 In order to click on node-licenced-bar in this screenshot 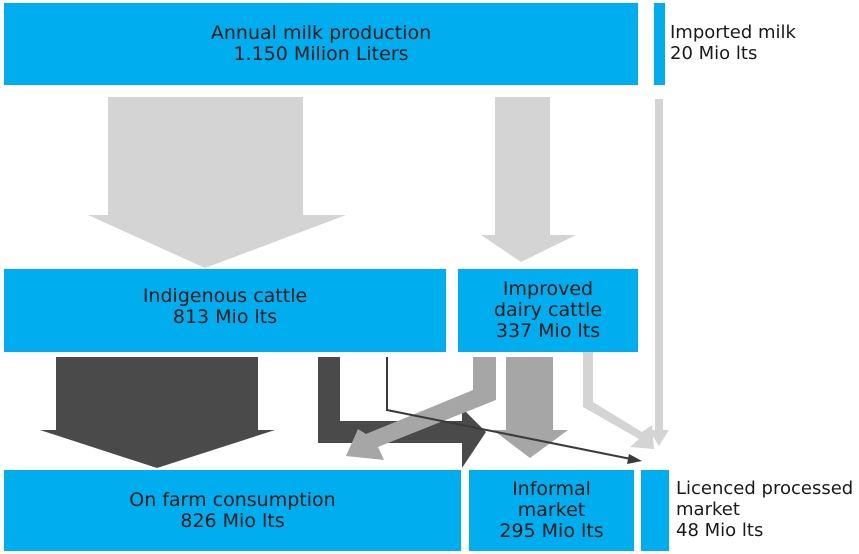, I will do `click(655, 510)`.